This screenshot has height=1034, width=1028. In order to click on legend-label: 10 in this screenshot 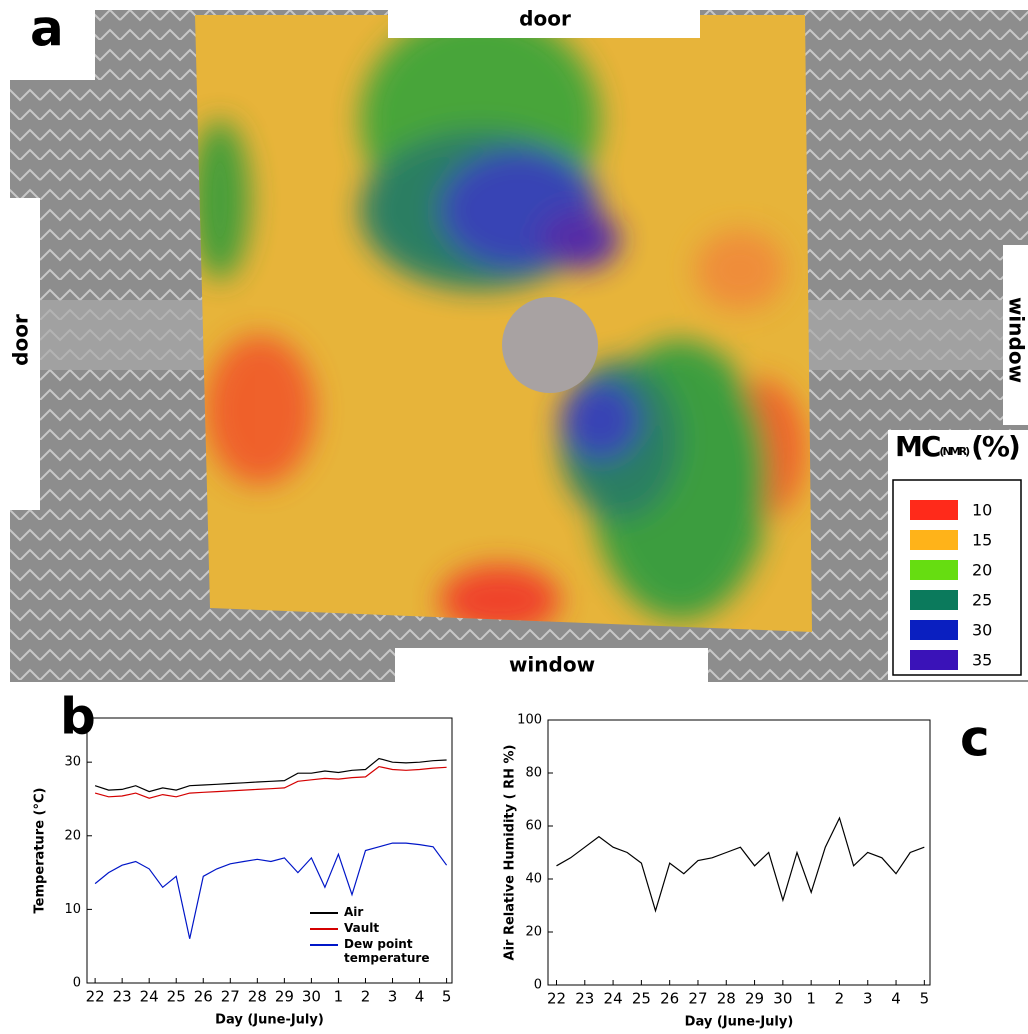, I will do `click(982, 510)`.